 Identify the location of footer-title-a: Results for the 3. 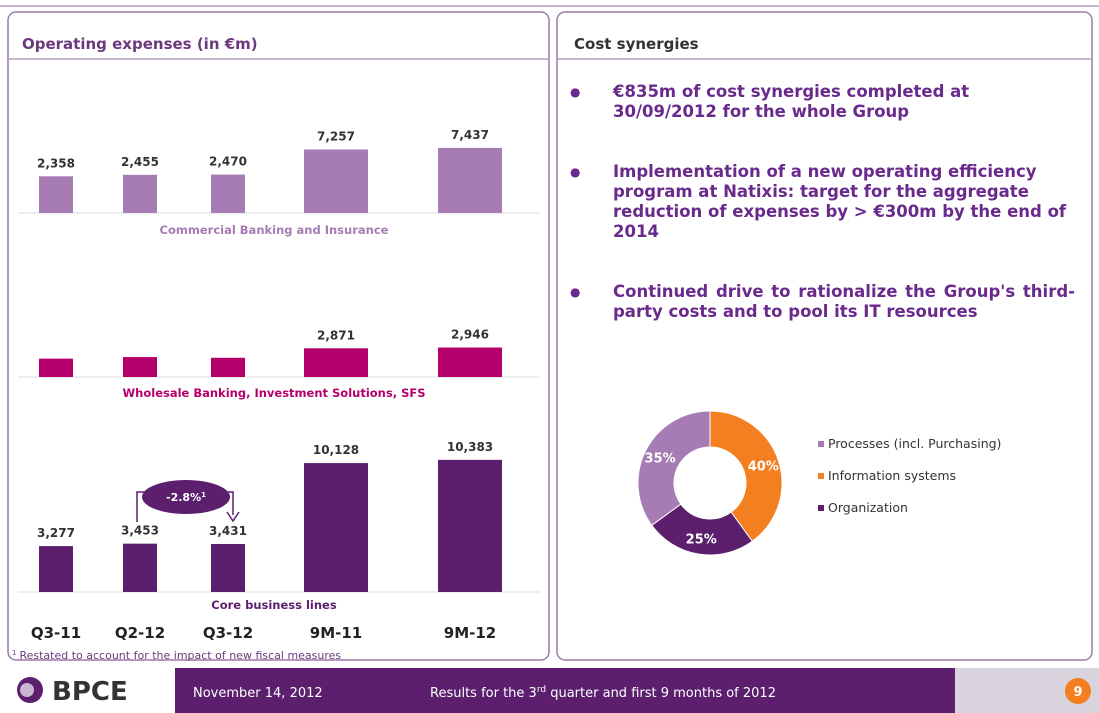
(483, 693).